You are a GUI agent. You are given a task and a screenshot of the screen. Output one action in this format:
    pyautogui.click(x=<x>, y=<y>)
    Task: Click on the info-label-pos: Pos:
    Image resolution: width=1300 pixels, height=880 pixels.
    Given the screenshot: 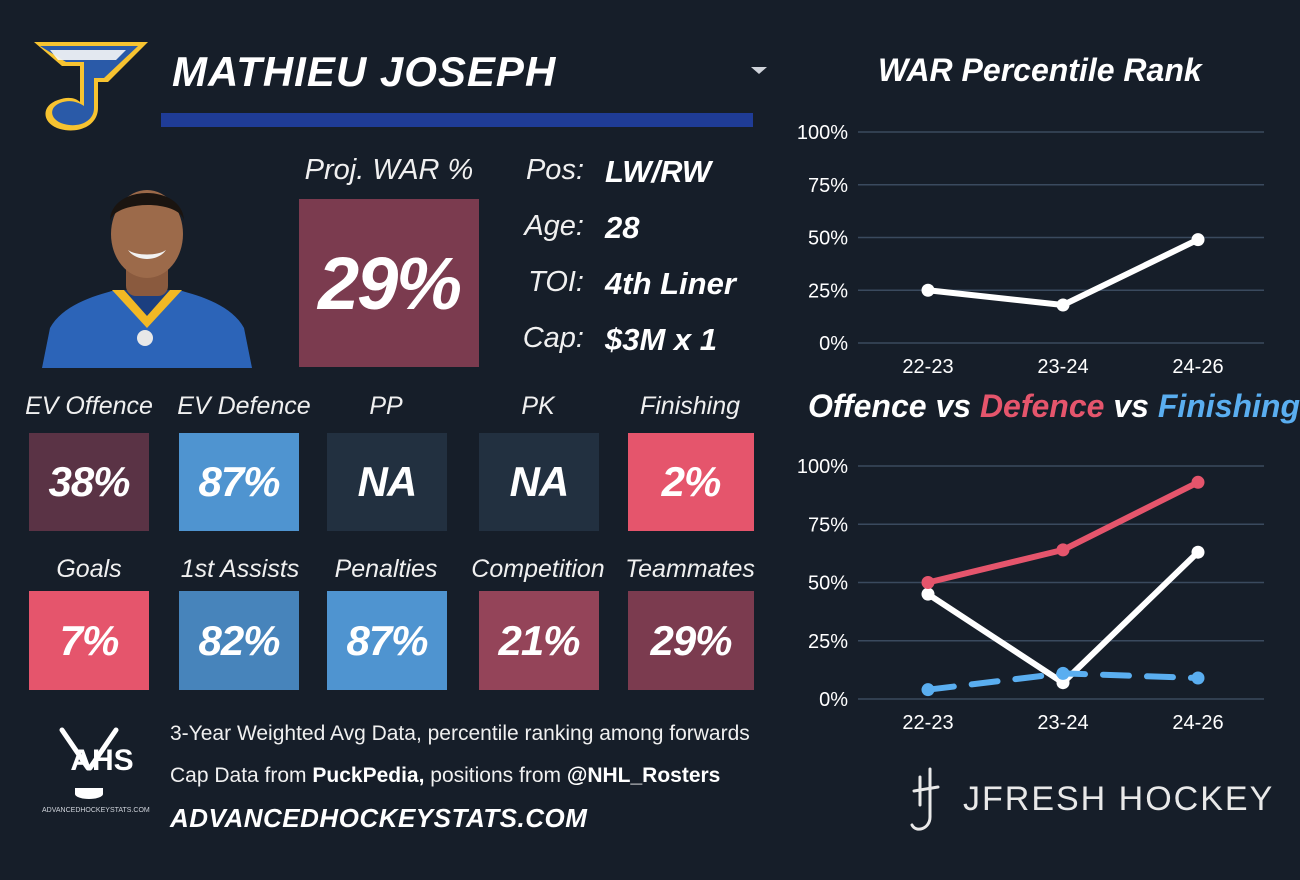 What is the action you would take?
    pyautogui.click(x=554, y=170)
    